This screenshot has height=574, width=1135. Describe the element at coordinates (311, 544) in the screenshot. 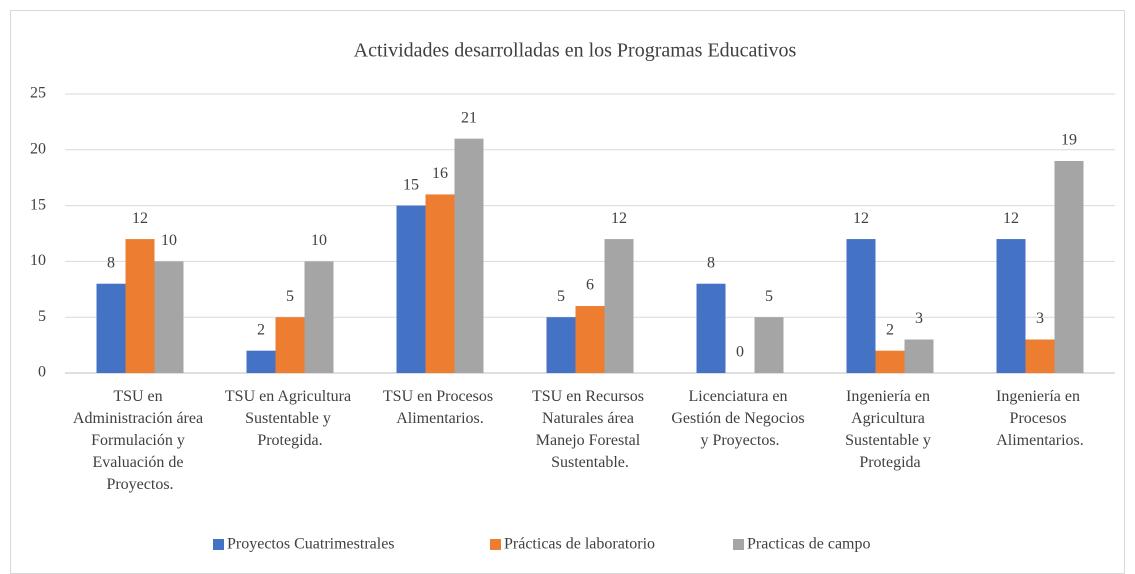

I see `legend-label: Proyectos Cuatrimestrales` at that location.